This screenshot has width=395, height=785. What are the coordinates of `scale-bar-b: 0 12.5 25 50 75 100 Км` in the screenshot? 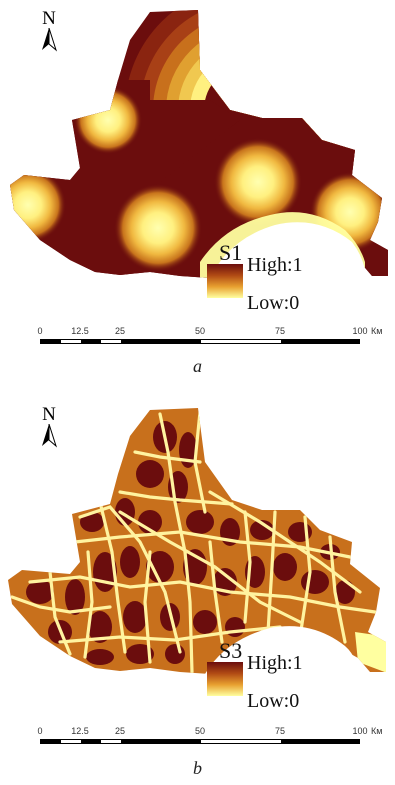 It's located at (209, 741).